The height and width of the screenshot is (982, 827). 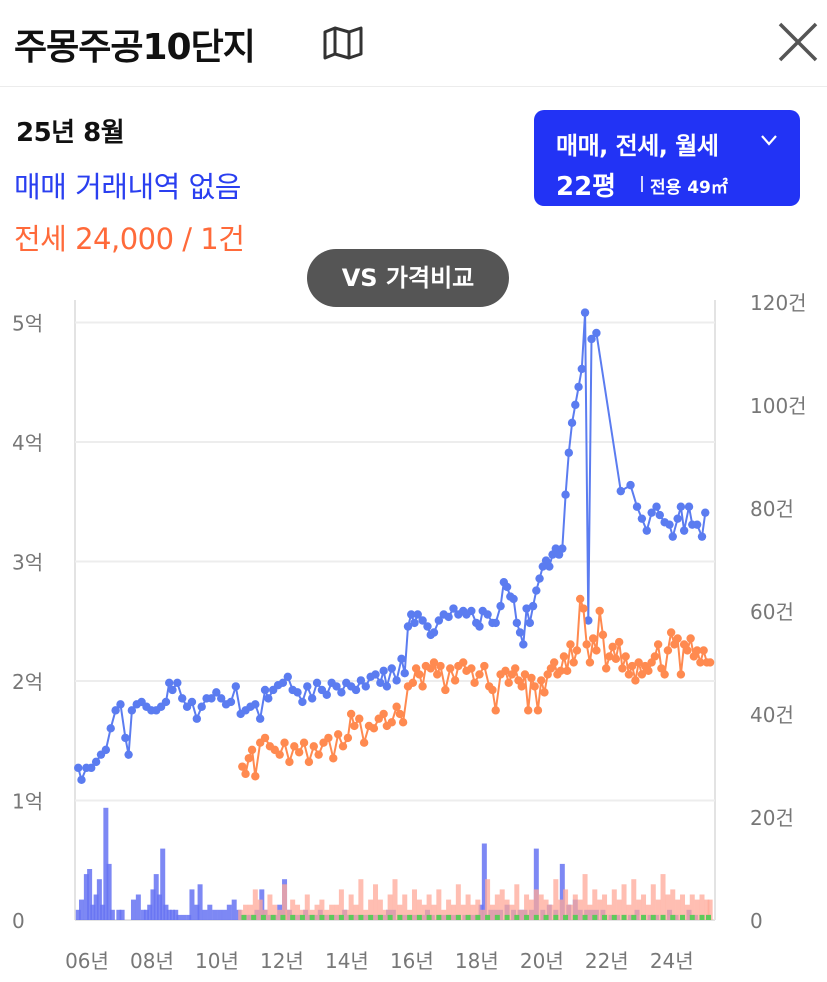 I want to click on transaction-type-filter-button: 매매, 전세, 월세 22평 전용 49㎡, so click(x=667, y=158).